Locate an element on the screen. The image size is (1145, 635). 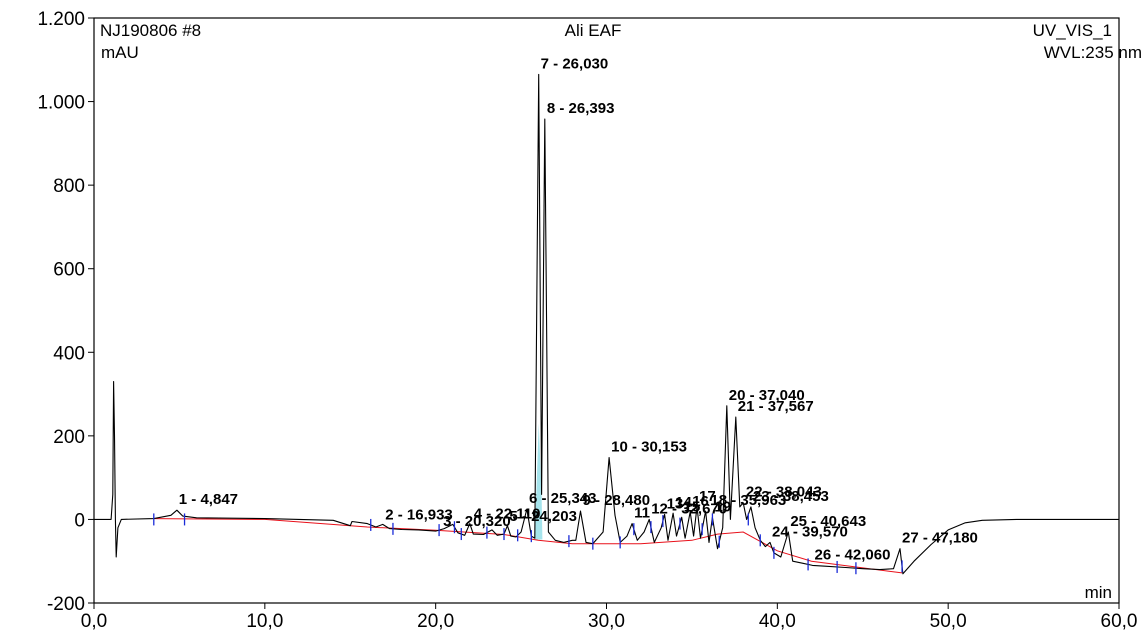
peak-label: 22 - 38,043 is located at coordinates (784, 492).